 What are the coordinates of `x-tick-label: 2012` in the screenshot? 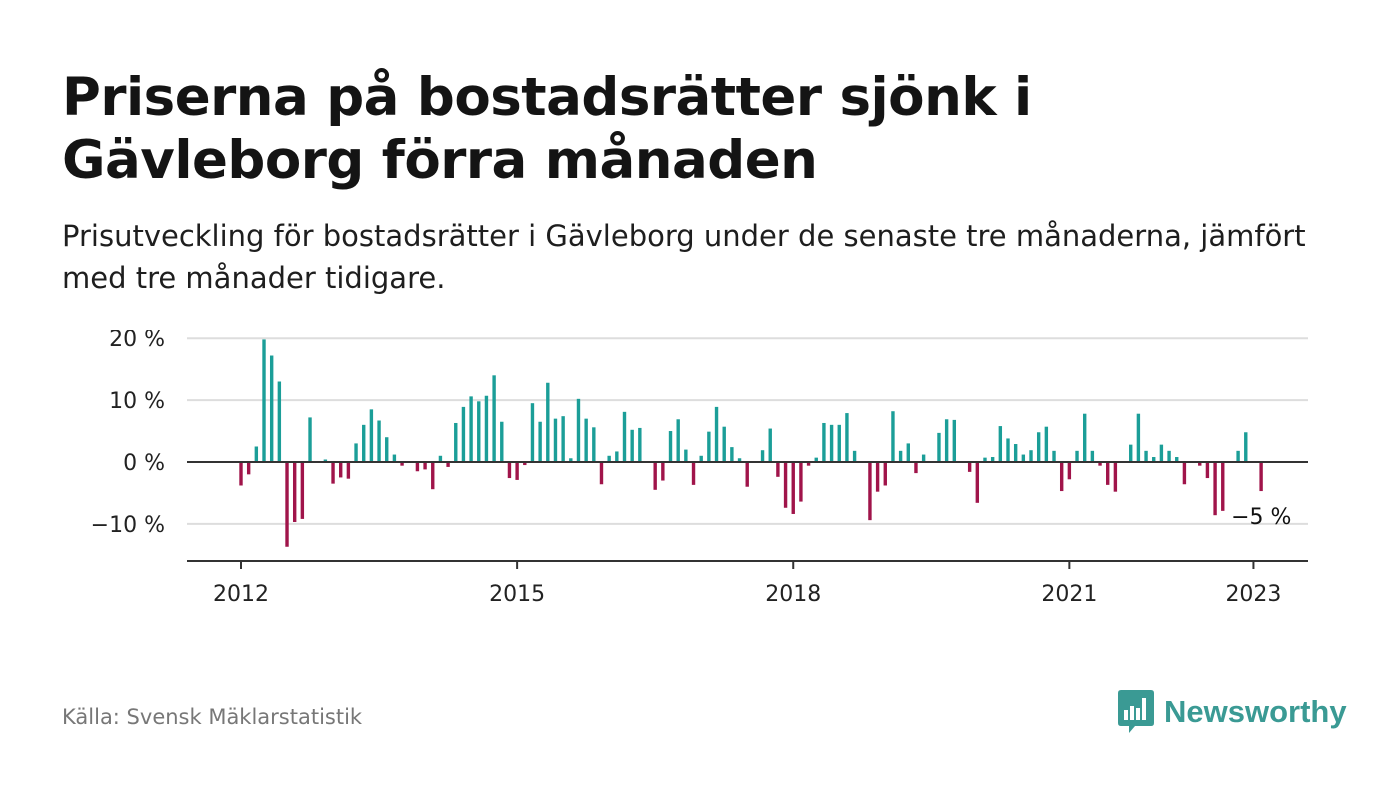 It's located at (241, 594).